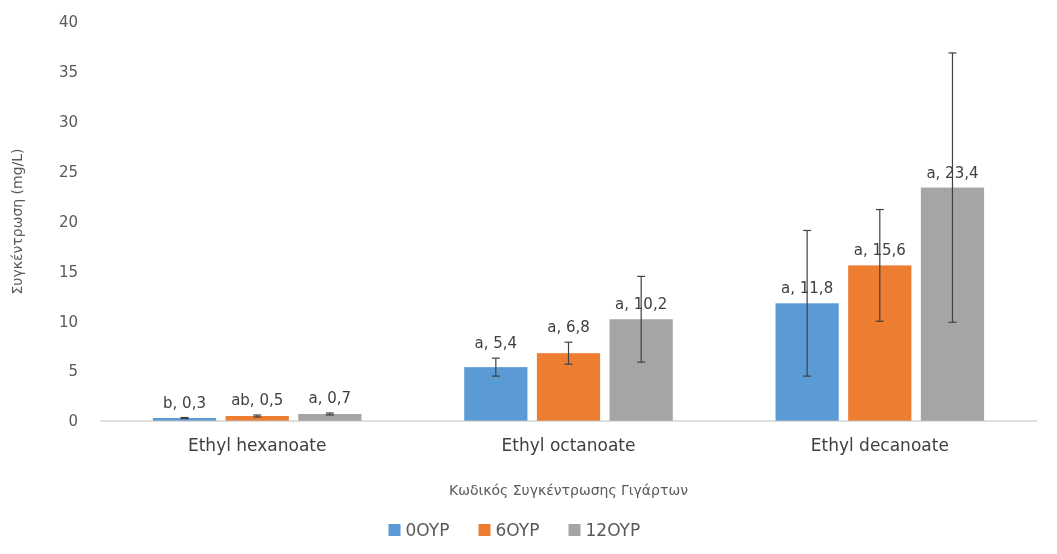 This screenshot has height=554, width=1057. I want to click on legend-label: 0OYP, so click(427, 529).